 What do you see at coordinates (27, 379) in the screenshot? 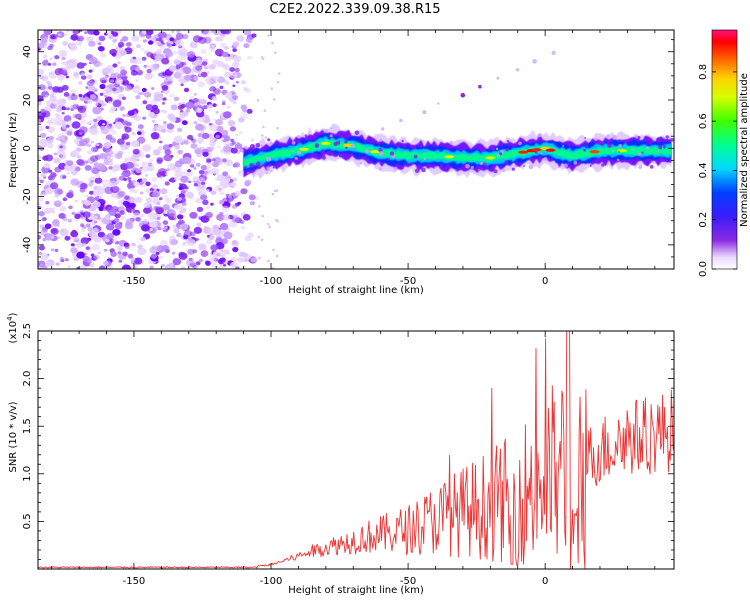
I see `y-tick-label: 2.0` at bounding box center [27, 379].